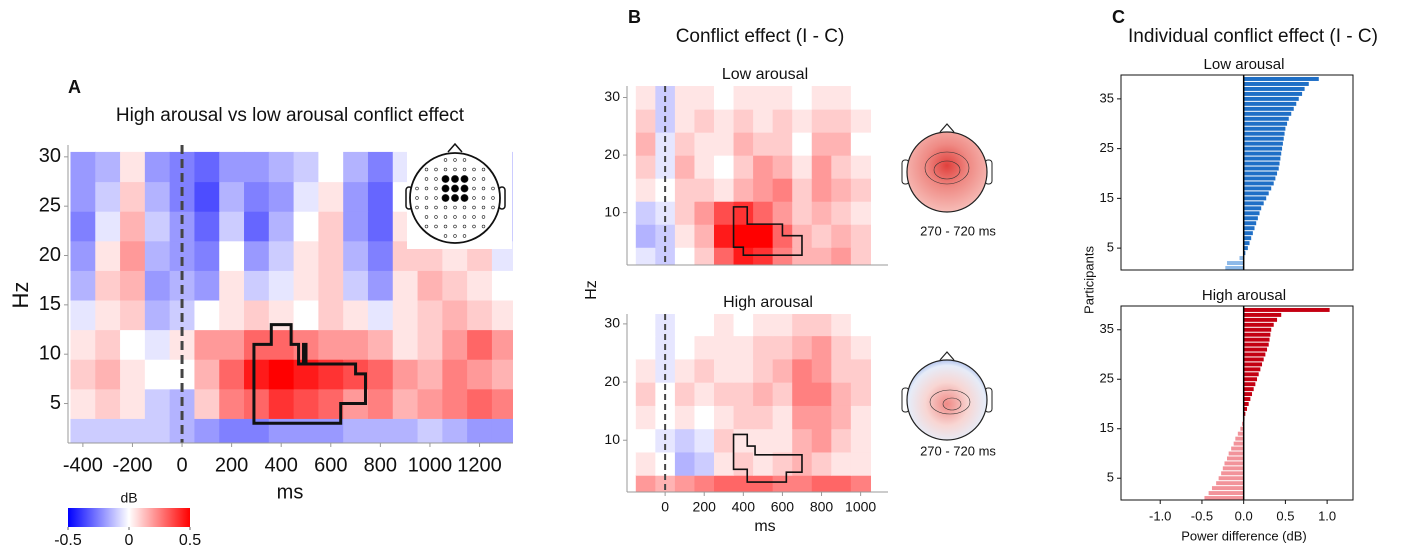  Describe the element at coordinates (455, 147) in the screenshot. I see `head-nose` at that location.